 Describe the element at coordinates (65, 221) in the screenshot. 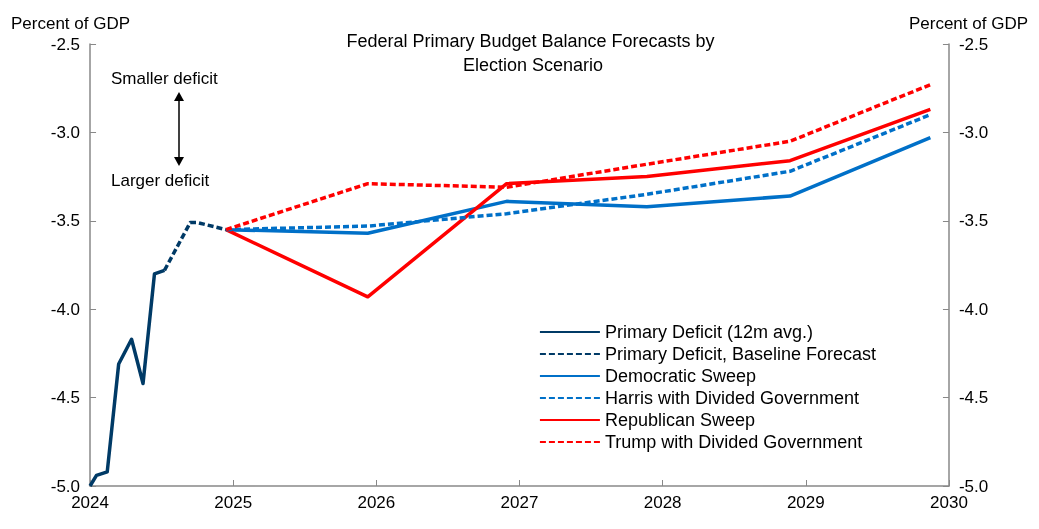

I see `y-tick-label: -3.5` at that location.